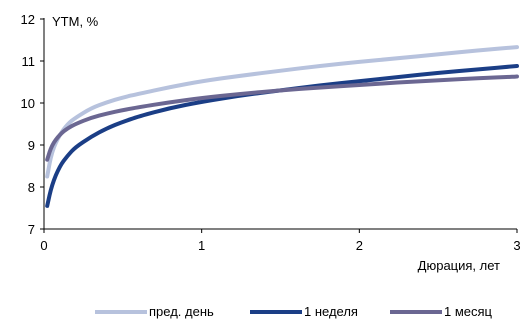  I want to click on legend: пред. день 1 неделя 1 месяц, so click(294, 311).